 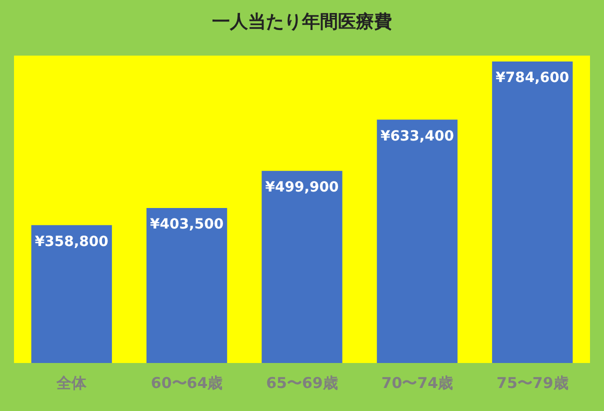 What do you see at coordinates (533, 78) in the screenshot?
I see `data-label: ¥784,600` at bounding box center [533, 78].